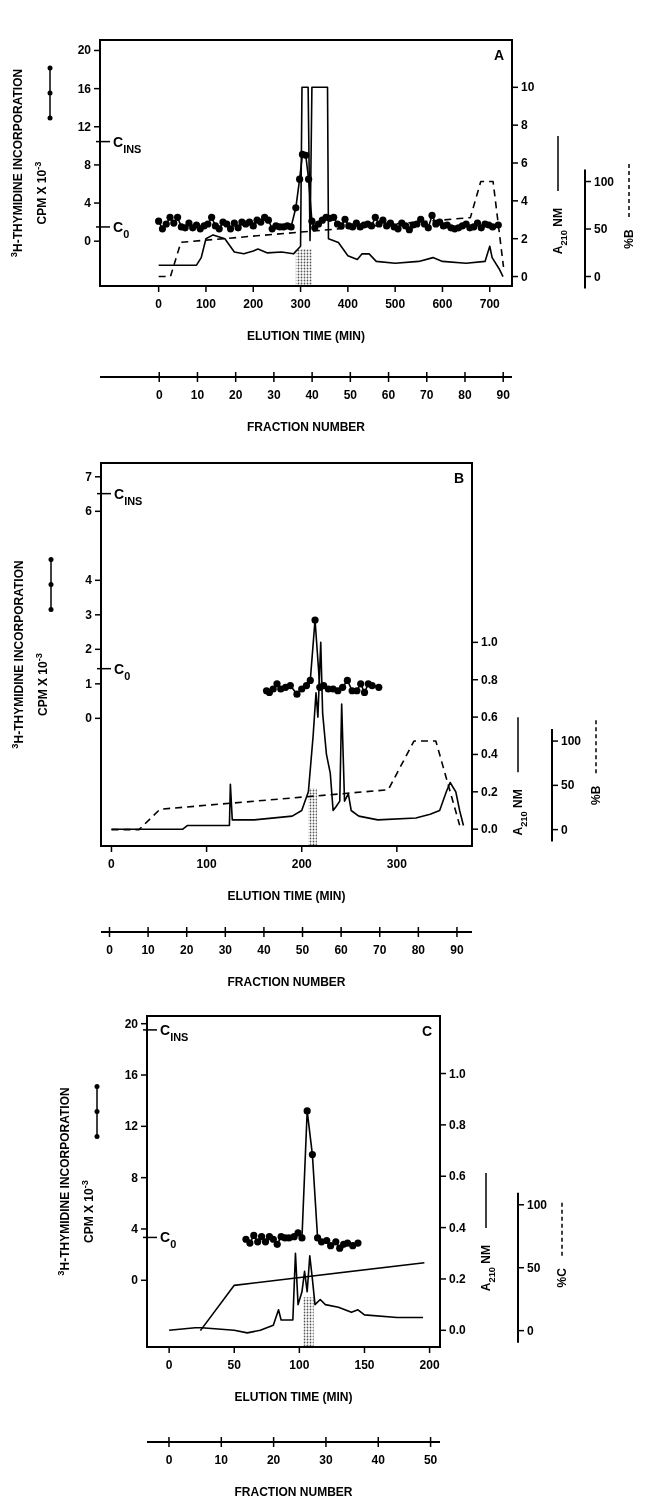 Image resolution: width=645 pixels, height=1500 pixels. Describe the element at coordinates (348, 304) in the screenshot. I see `x-tick-label: 400` at that location.